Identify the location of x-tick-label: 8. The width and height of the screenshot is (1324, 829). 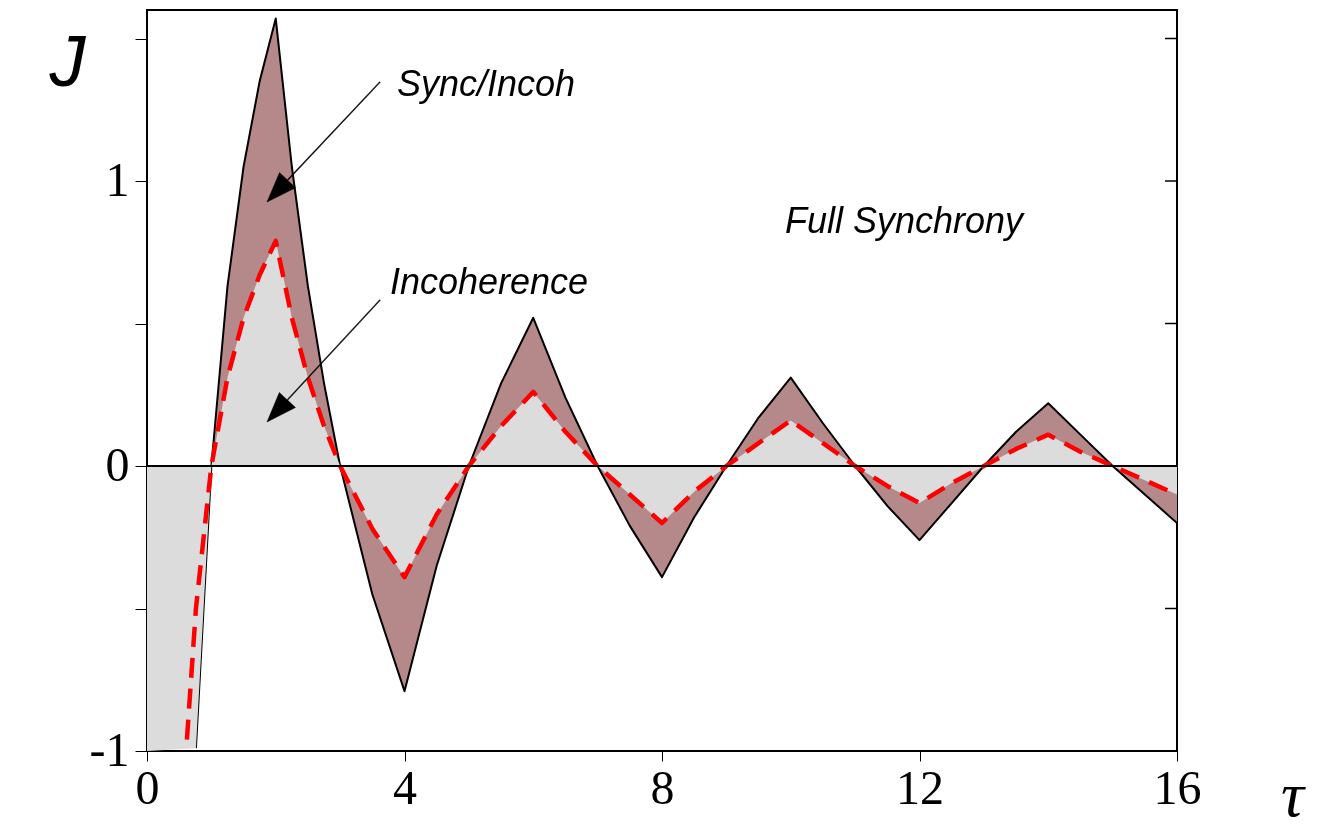
(662, 787).